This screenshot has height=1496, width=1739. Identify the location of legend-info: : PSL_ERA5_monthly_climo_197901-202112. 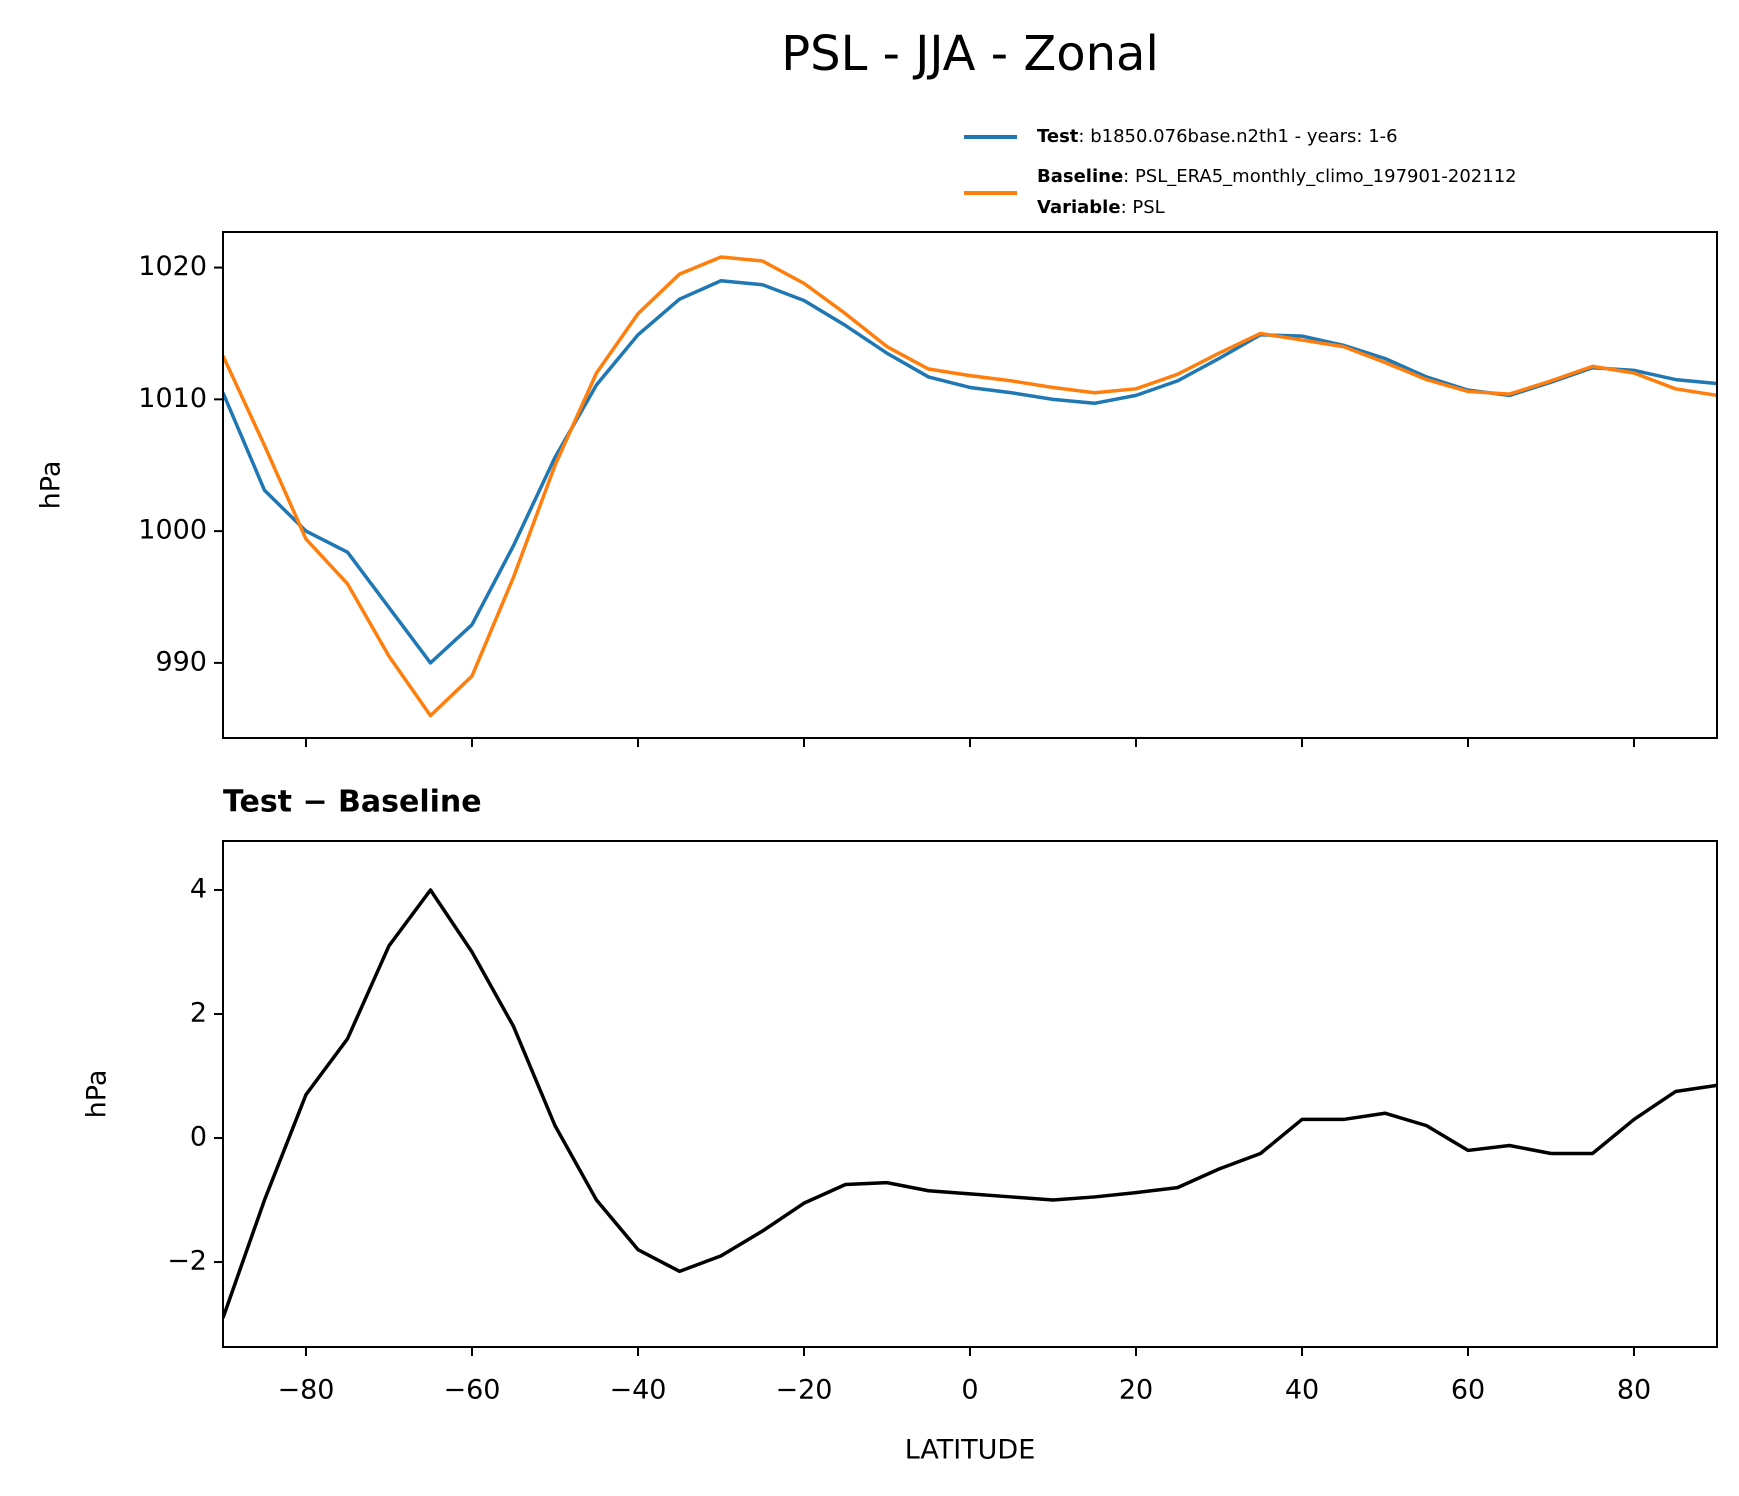
(1319, 176).